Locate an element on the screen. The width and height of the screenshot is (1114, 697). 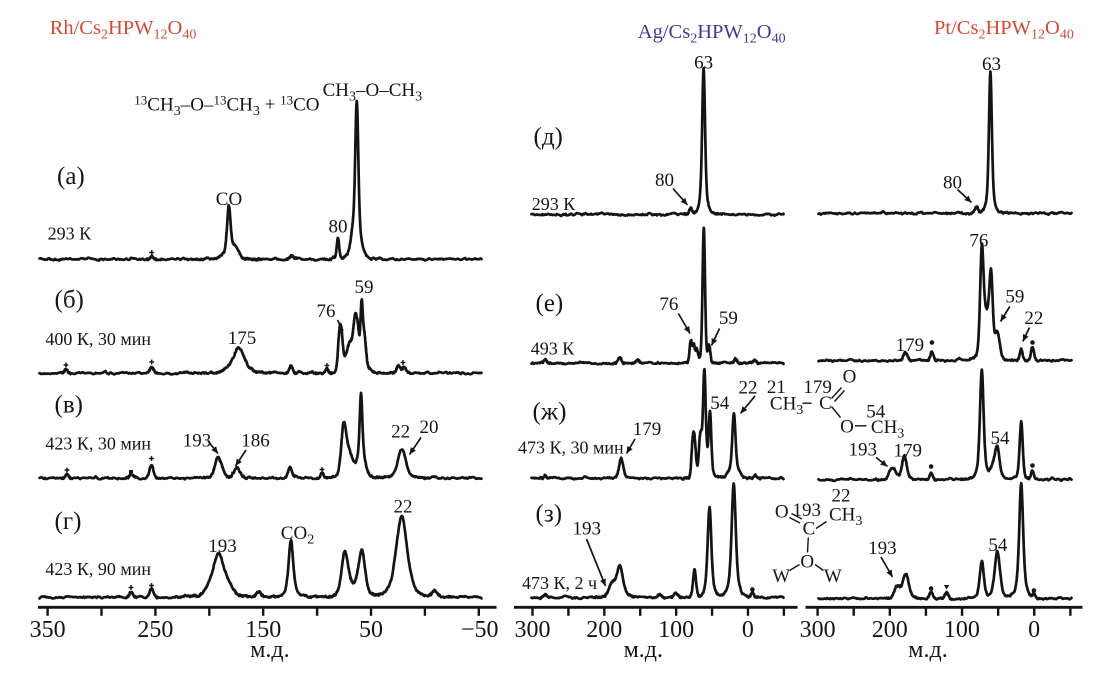
svg-text: 400 К, 30 мин is located at coordinates (98, 339).